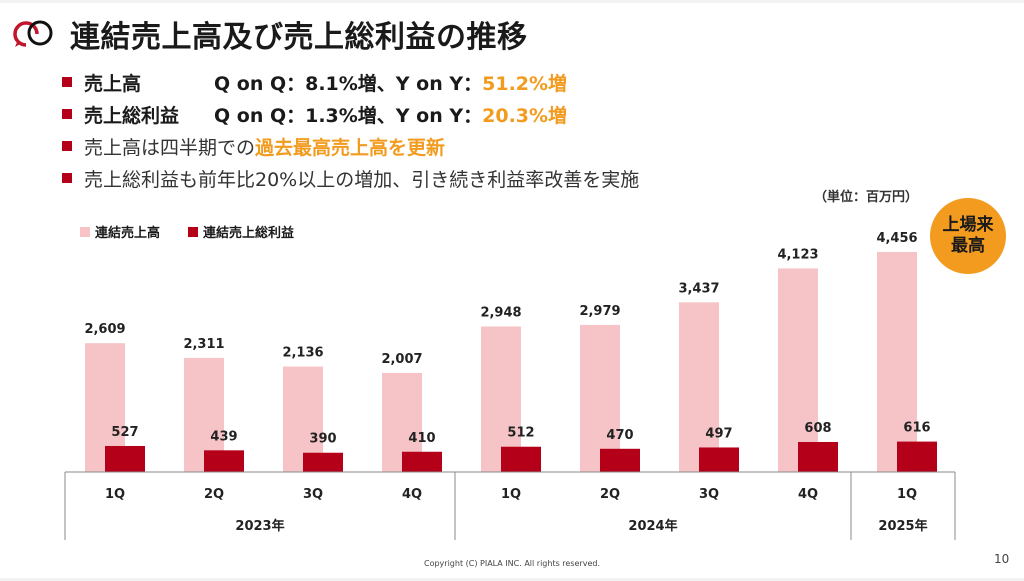 This screenshot has width=1024, height=581. Describe the element at coordinates (203, 344) in the screenshot. I see `data-label-revenue: 2,311` at that location.